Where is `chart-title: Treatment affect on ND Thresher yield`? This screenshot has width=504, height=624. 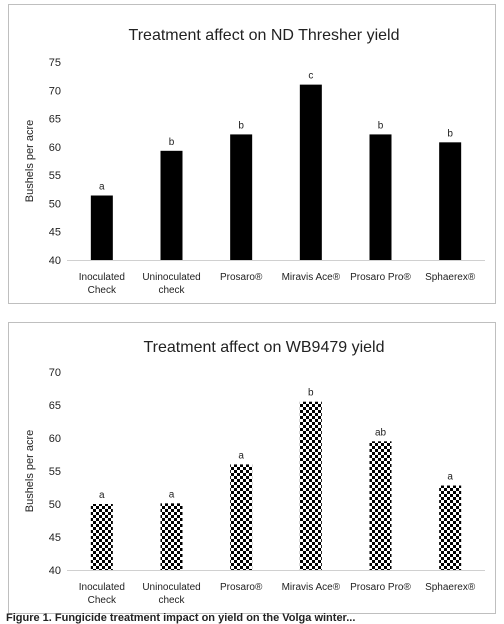
chart-title: Treatment affect on ND Thresher yield is located at coordinates (264, 35).